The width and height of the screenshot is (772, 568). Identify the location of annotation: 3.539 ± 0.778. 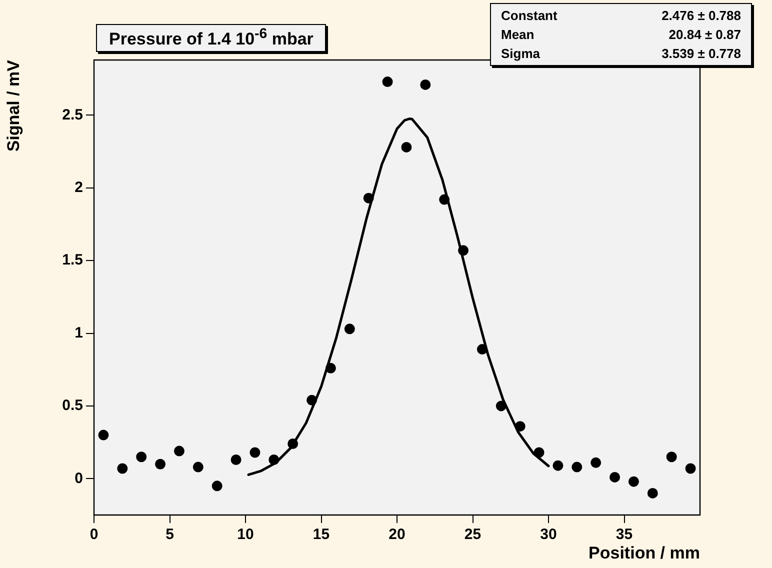
(701, 54).